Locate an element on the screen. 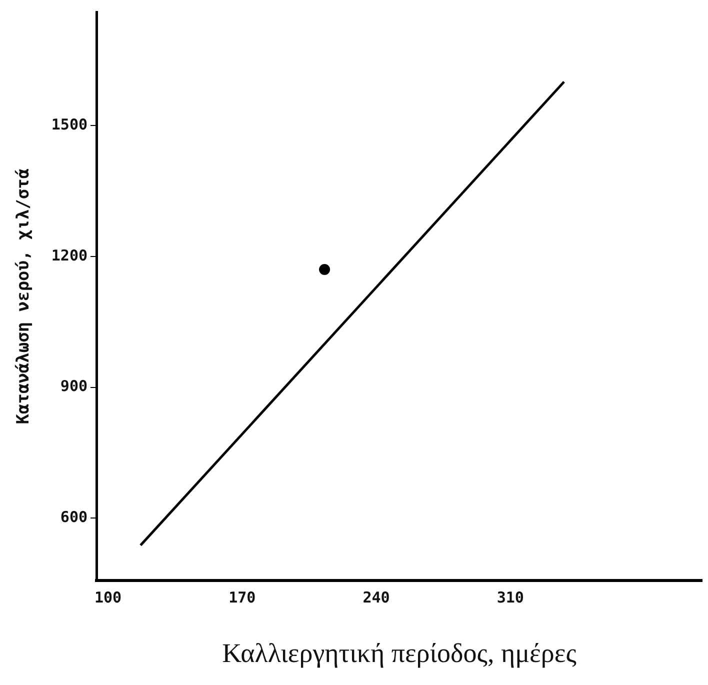 The height and width of the screenshot is (685, 708). y-tick-label: 1500 is located at coordinates (69, 124).